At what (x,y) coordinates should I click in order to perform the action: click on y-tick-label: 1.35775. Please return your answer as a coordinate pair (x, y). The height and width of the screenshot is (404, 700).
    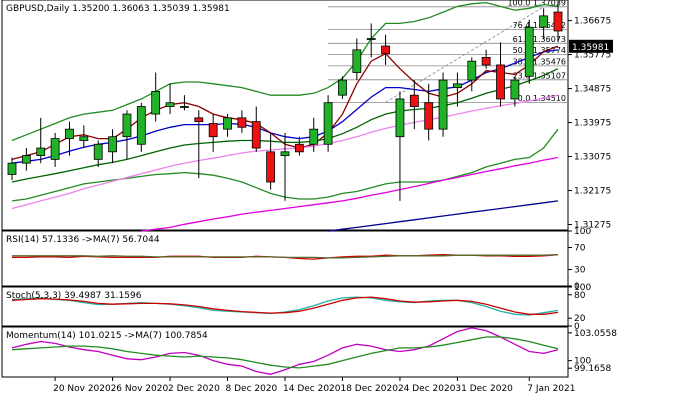
    Looking at the image, I should click on (592, 56).